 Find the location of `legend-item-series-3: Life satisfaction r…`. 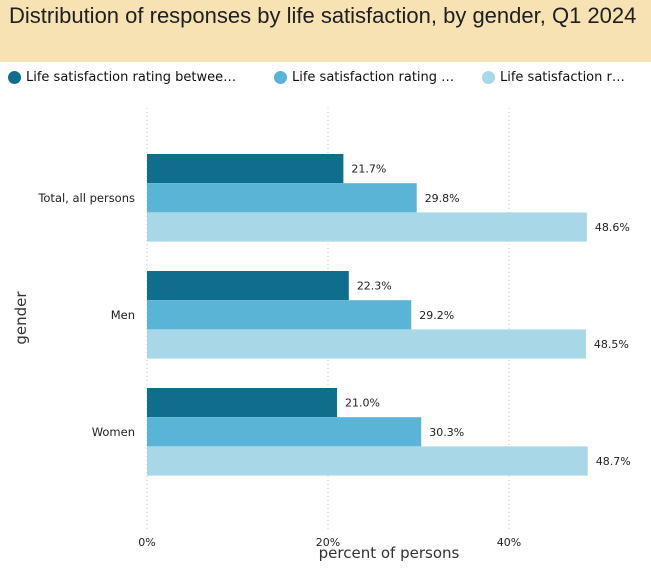

legend-item-series-3: Life satisfaction r… is located at coordinates (562, 77).